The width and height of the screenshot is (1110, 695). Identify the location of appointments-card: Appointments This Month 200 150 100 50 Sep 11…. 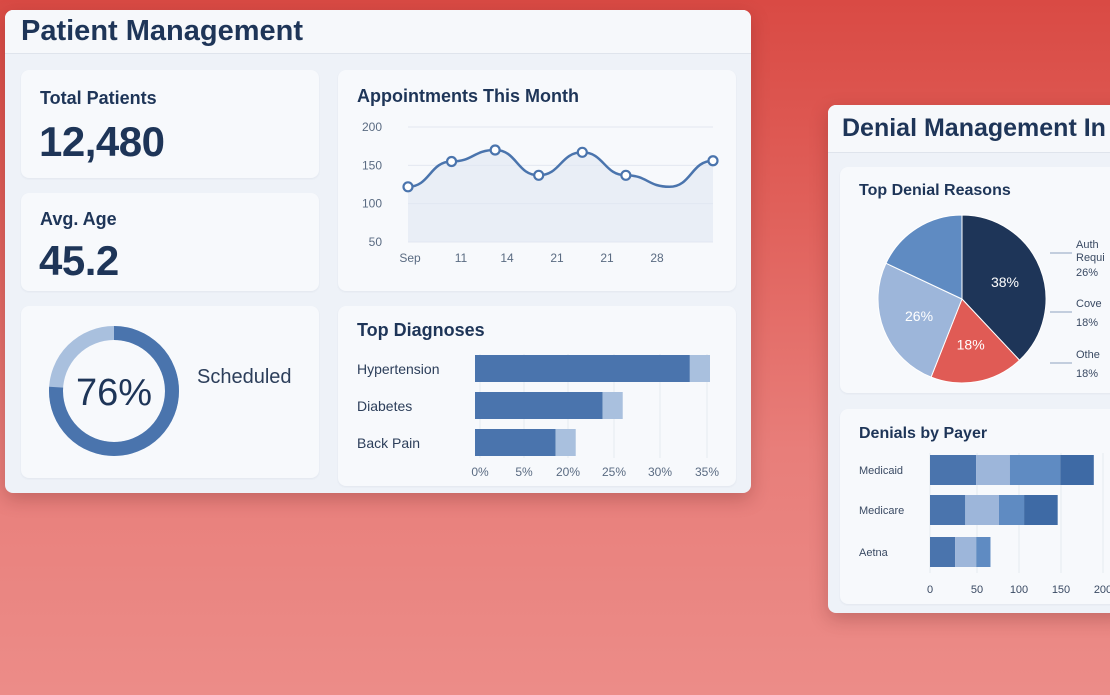
(537, 180).